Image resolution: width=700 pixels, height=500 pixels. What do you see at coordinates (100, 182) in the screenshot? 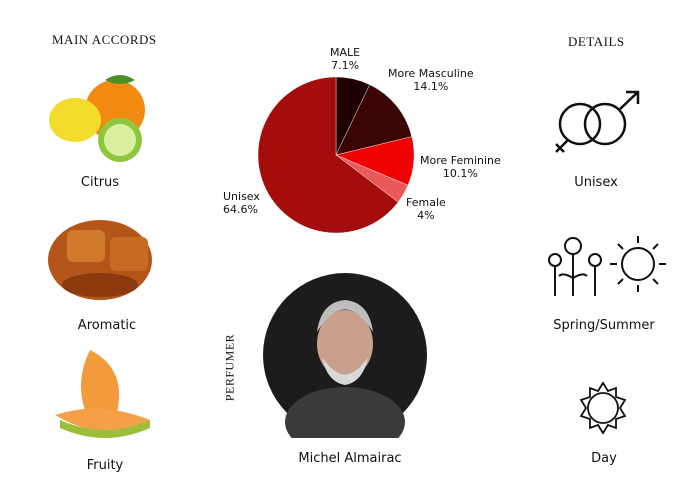
I see `accord-citrus: Citrus` at bounding box center [100, 182].